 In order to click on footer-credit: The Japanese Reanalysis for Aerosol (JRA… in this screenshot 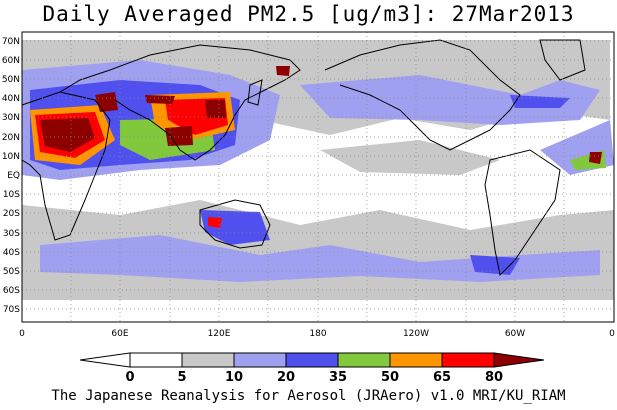, I will do `click(308, 396)`.